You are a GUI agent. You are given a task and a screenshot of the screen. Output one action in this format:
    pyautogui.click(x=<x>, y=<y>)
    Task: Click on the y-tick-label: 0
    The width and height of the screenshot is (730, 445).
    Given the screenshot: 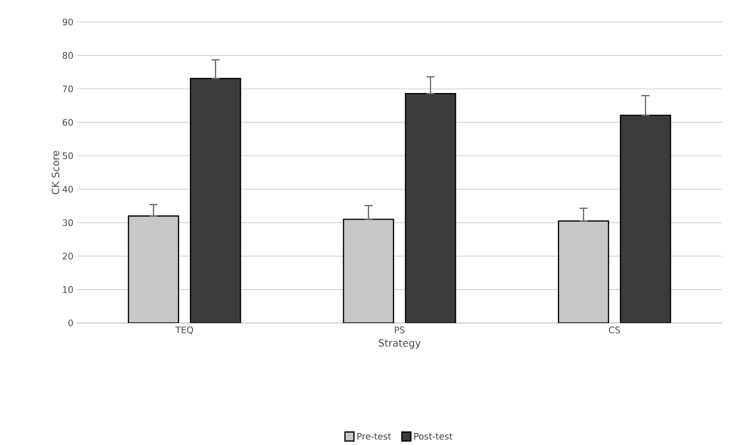 What is the action you would take?
    pyautogui.click(x=70, y=323)
    